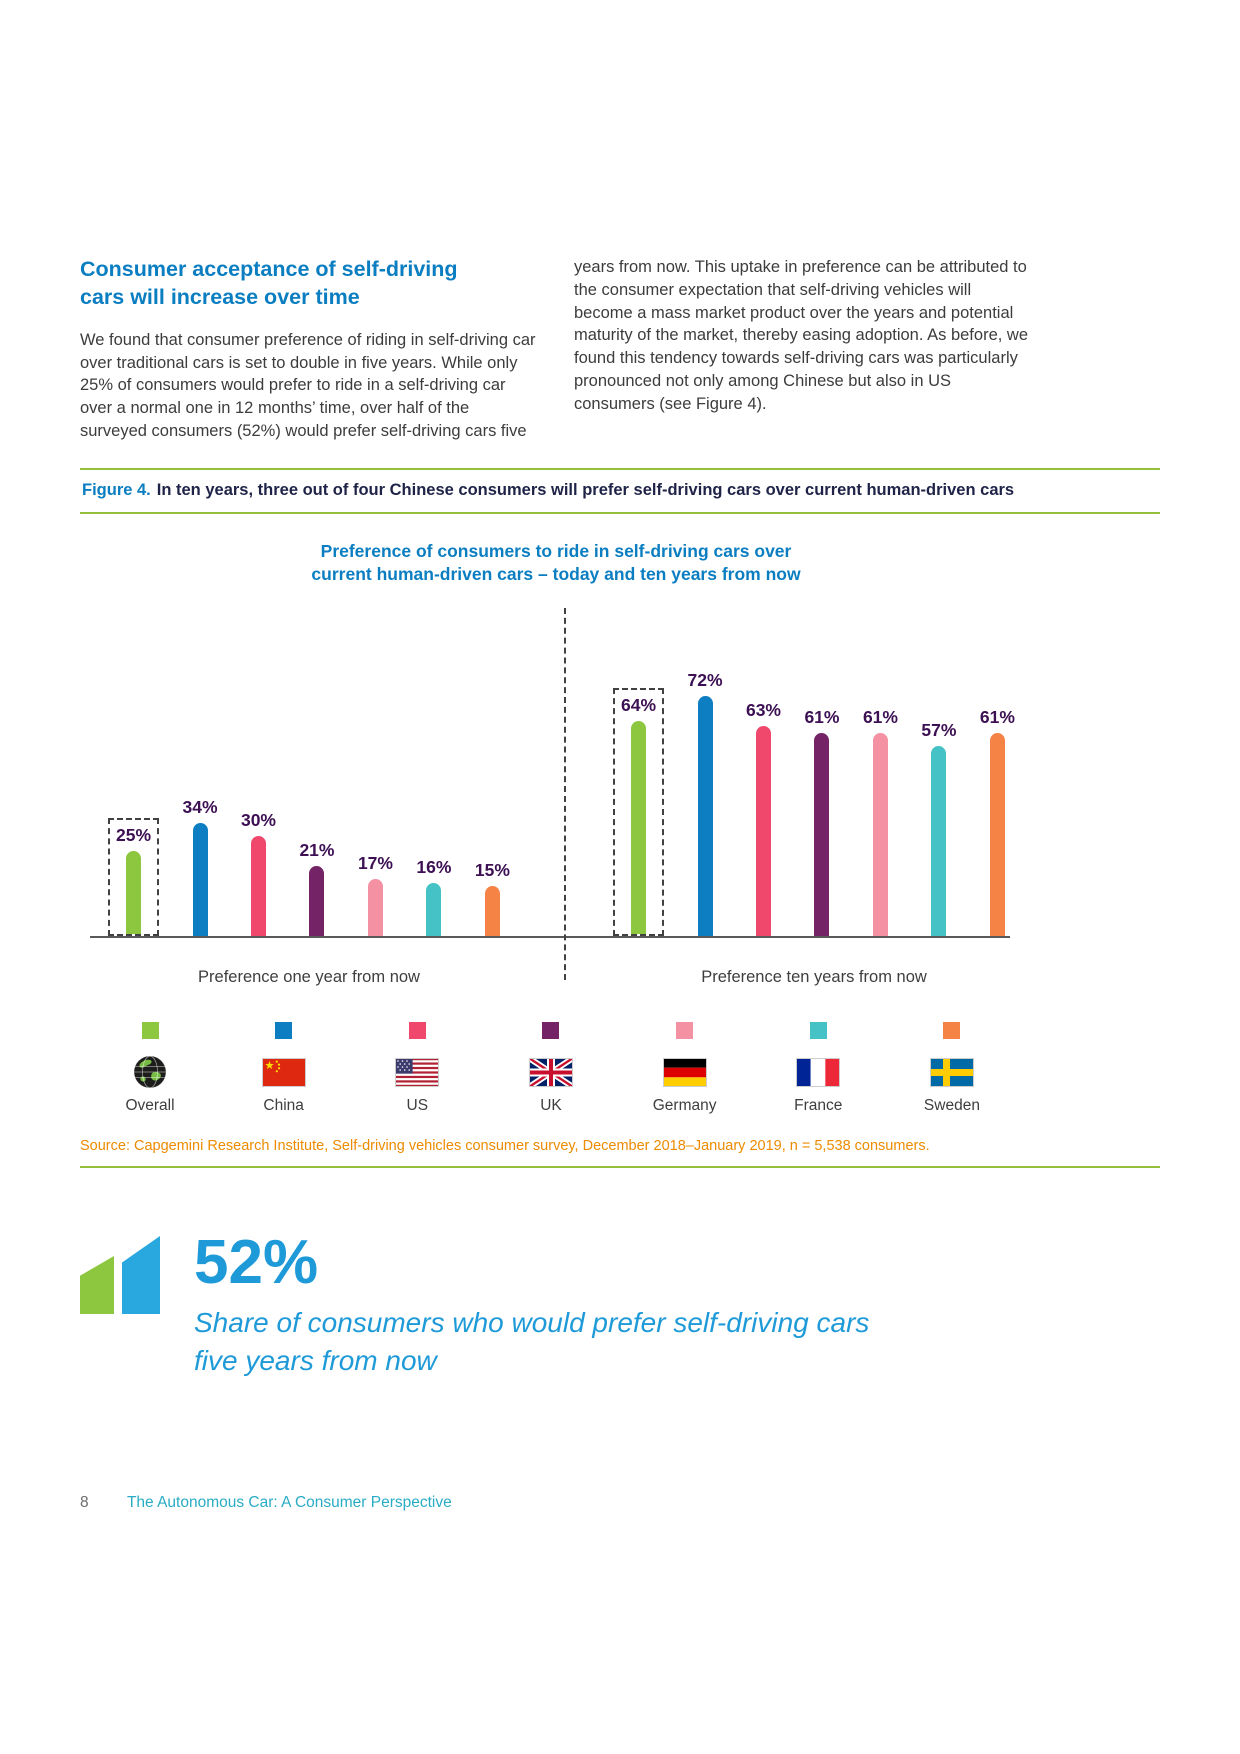 The height and width of the screenshot is (1754, 1240). I want to click on legend-item-france: France, so click(818, 1068).